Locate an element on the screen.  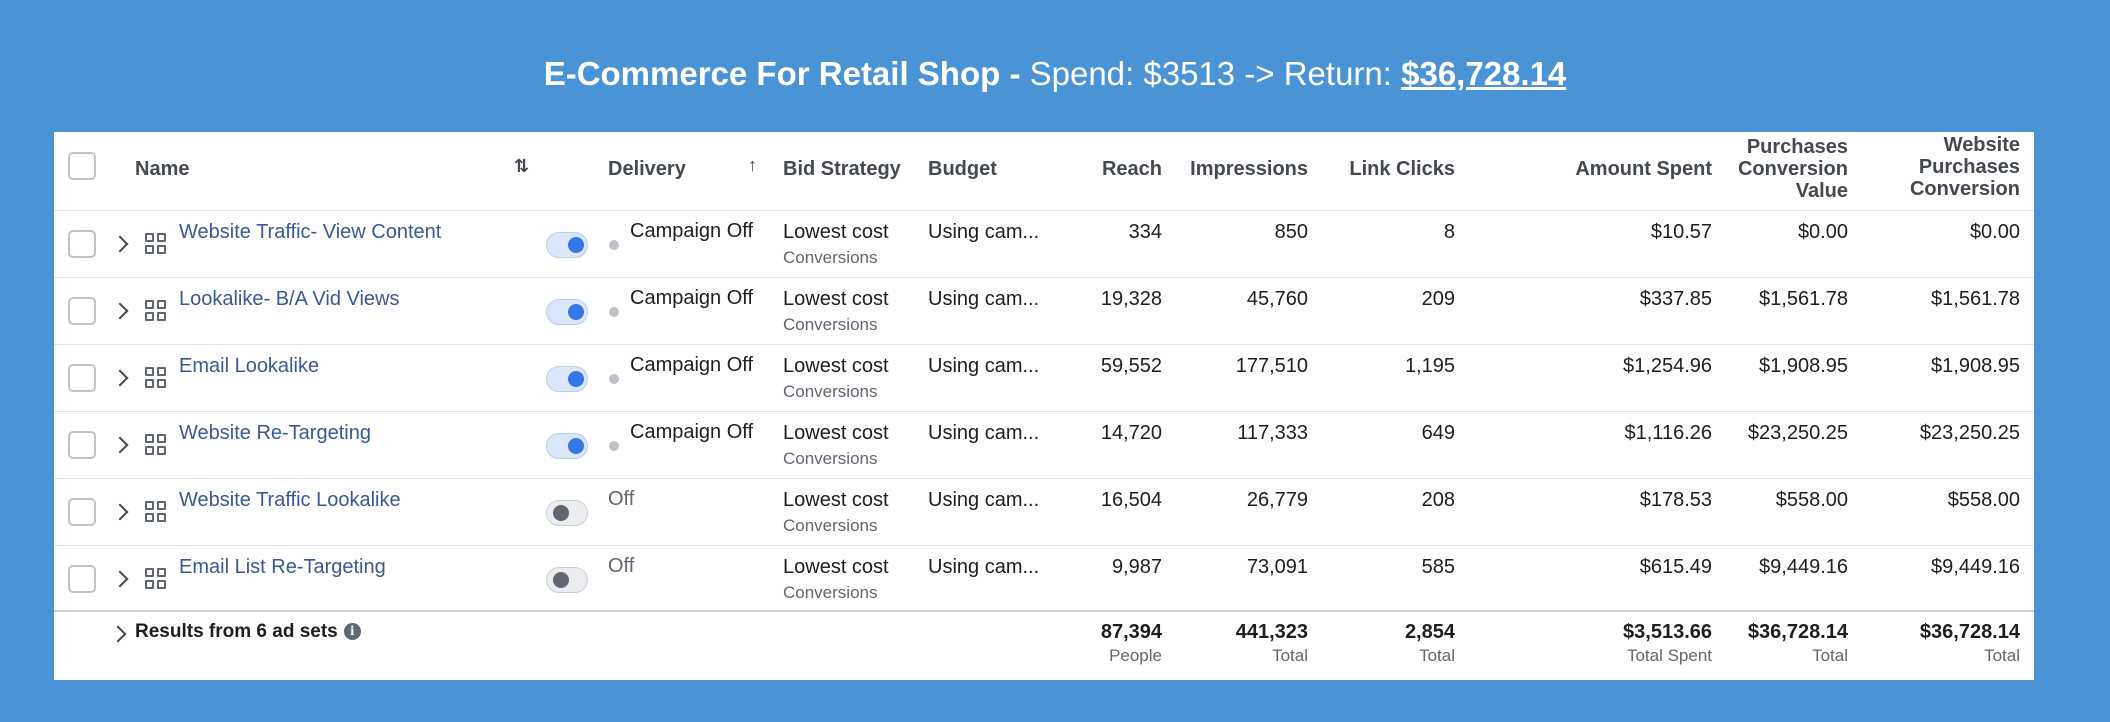
total-impressions-sub: Total is located at coordinates (1290, 655).